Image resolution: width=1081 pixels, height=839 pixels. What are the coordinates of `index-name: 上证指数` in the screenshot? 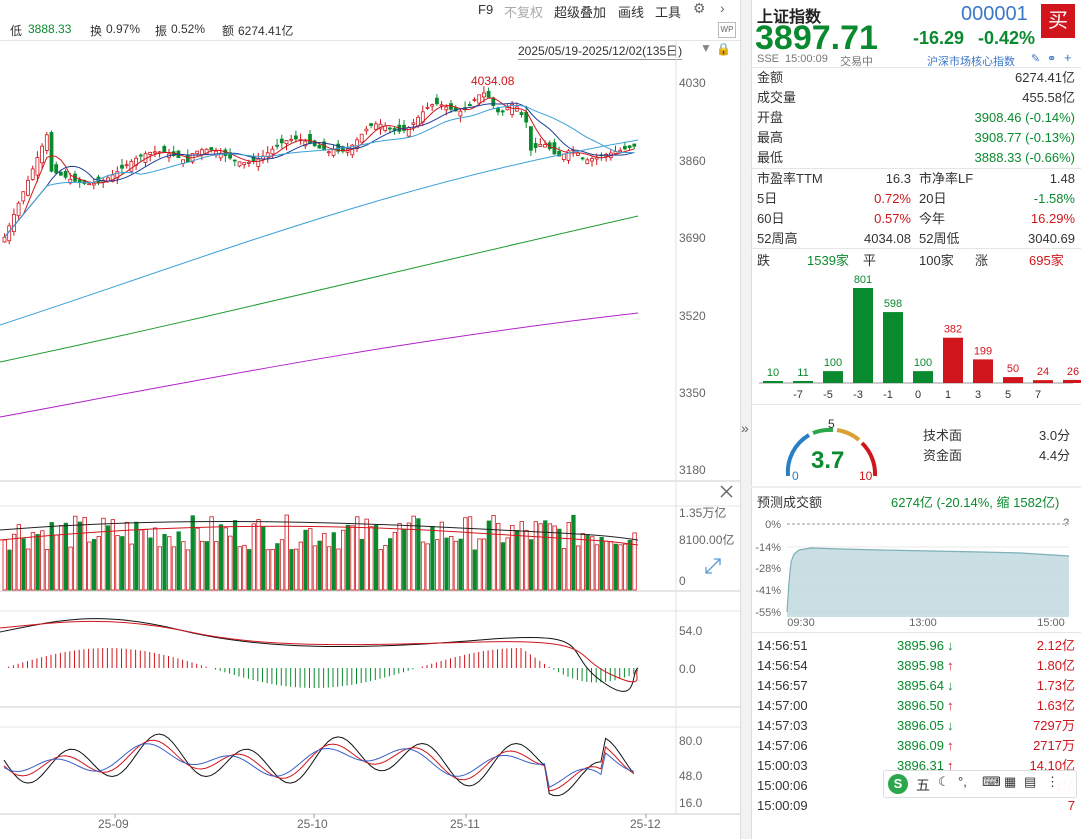 It's located at (789, 17).